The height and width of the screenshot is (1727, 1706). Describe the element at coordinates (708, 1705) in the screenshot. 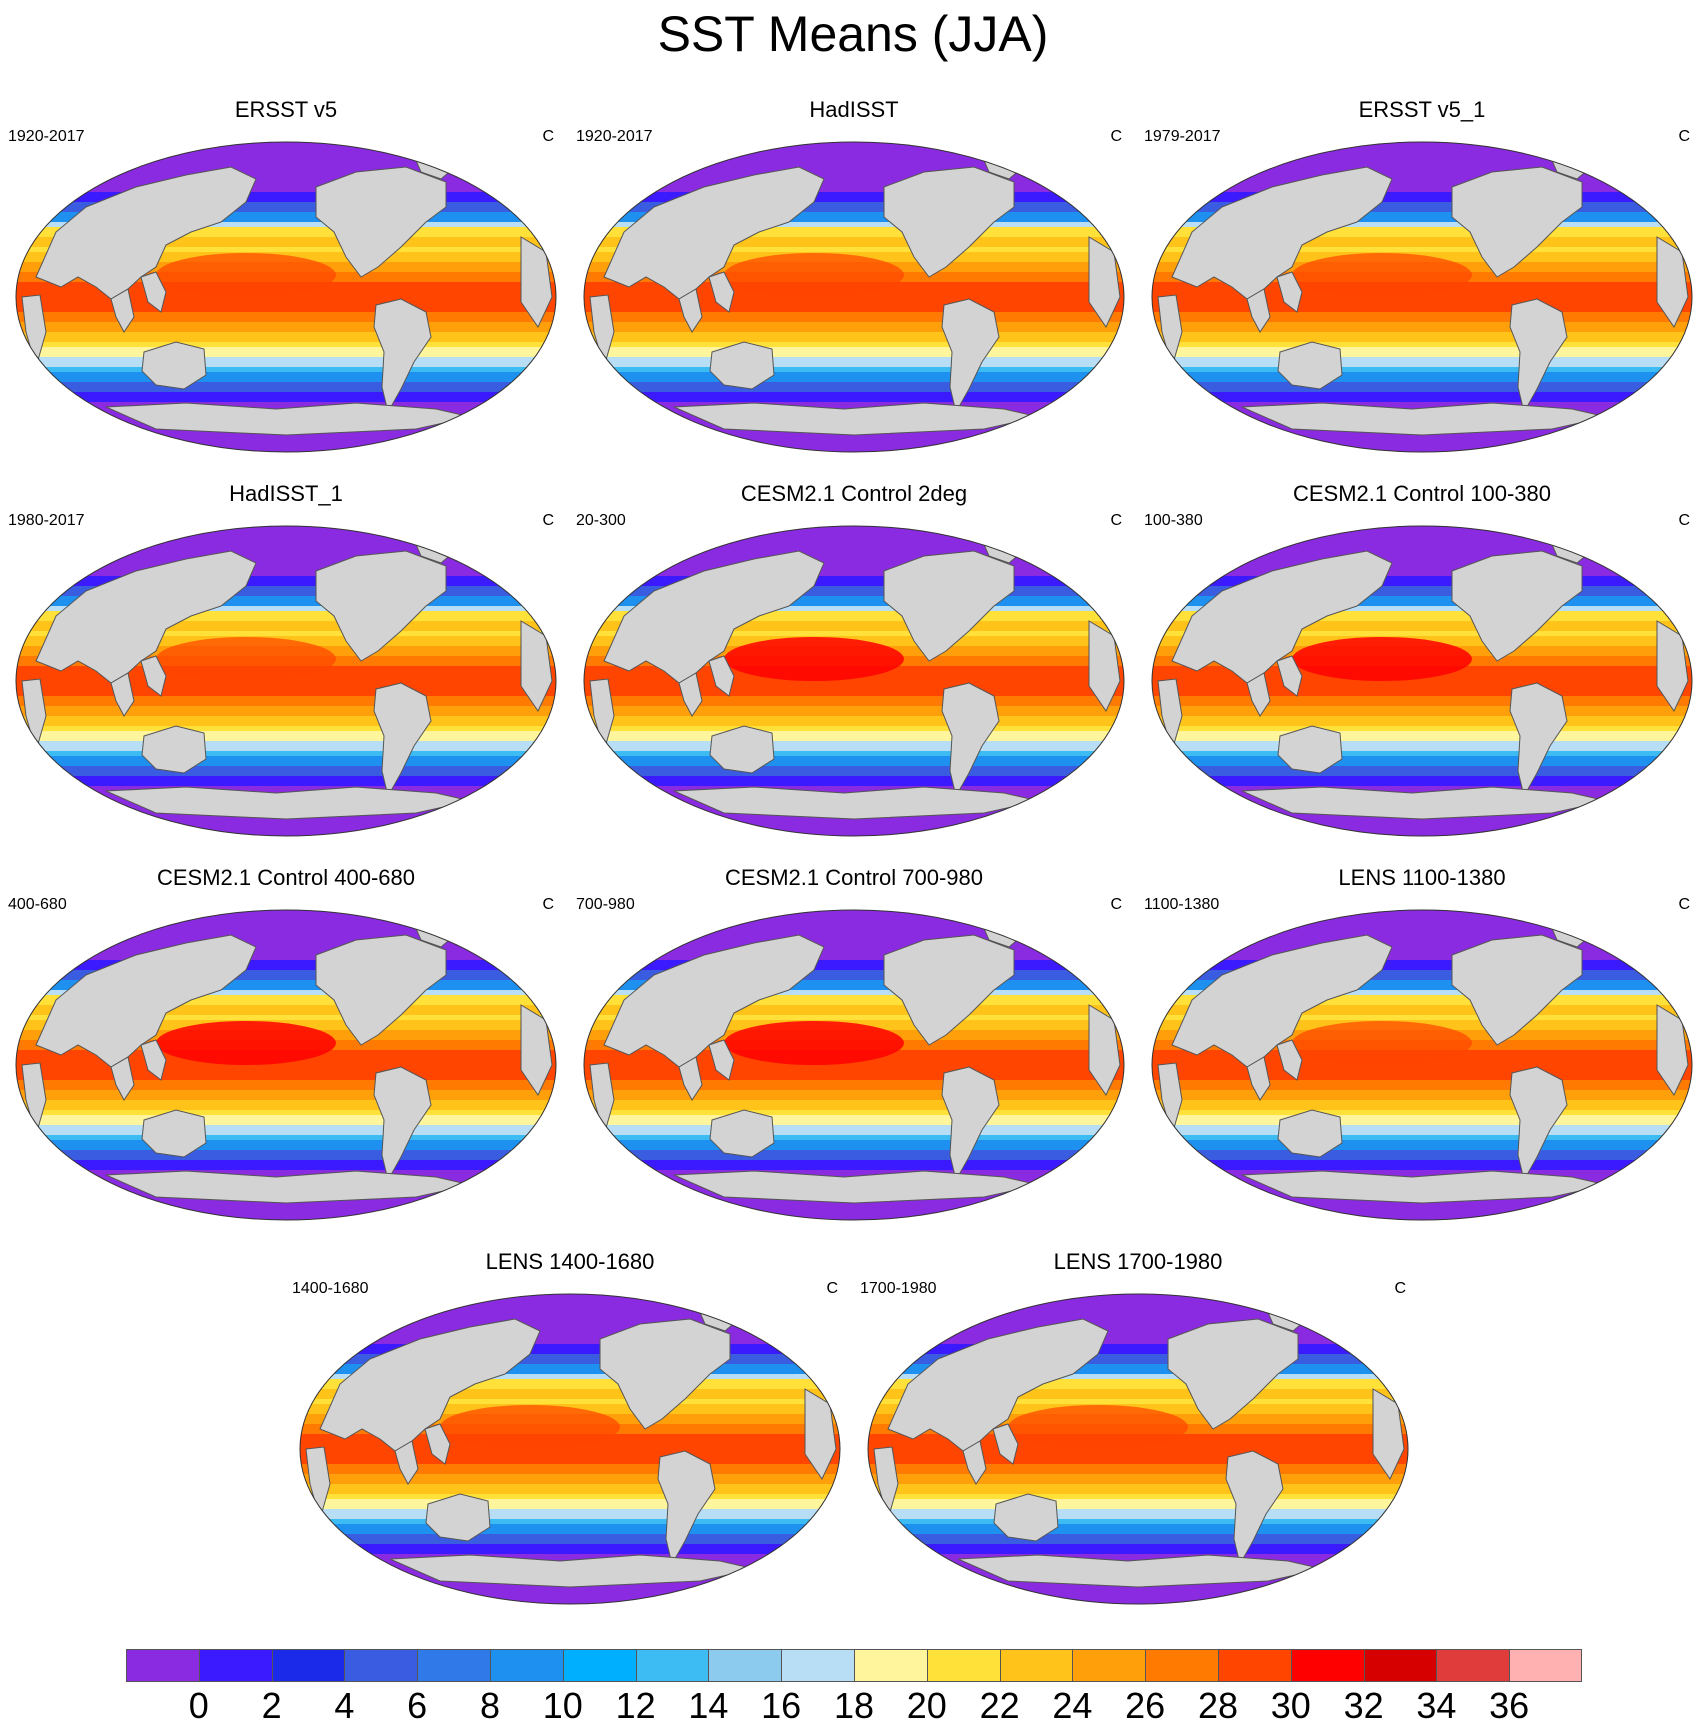

I see `colorbar-label: 14` at that location.